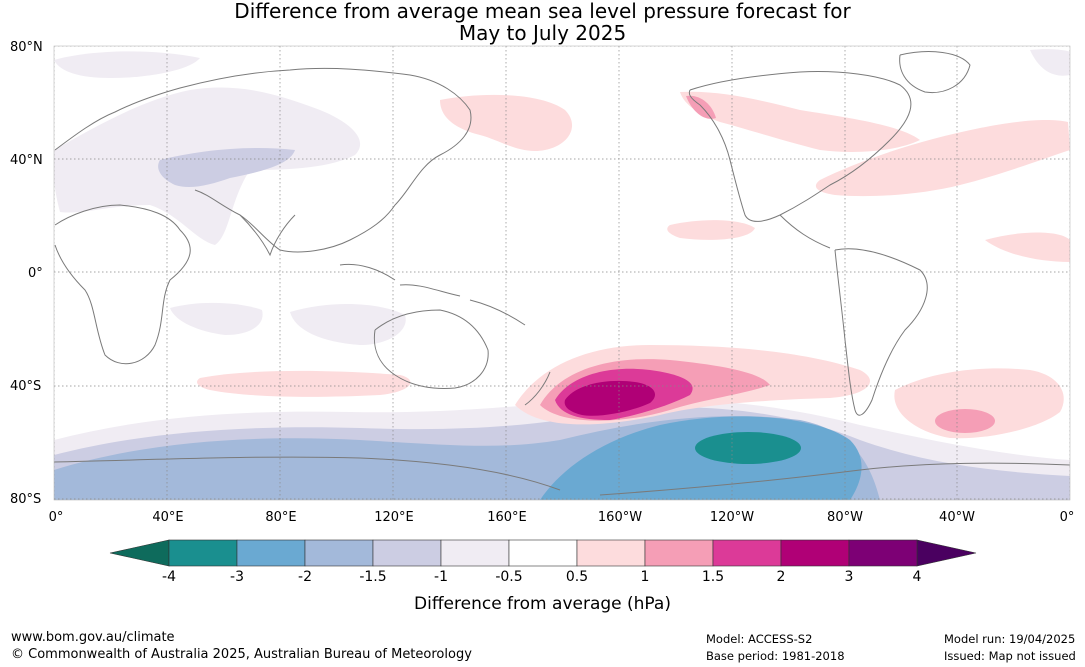 This screenshot has height=667, width=1085. What do you see at coordinates (701, 107) in the screenshot?
I see `anomaly-pos-alaska-core` at bounding box center [701, 107].